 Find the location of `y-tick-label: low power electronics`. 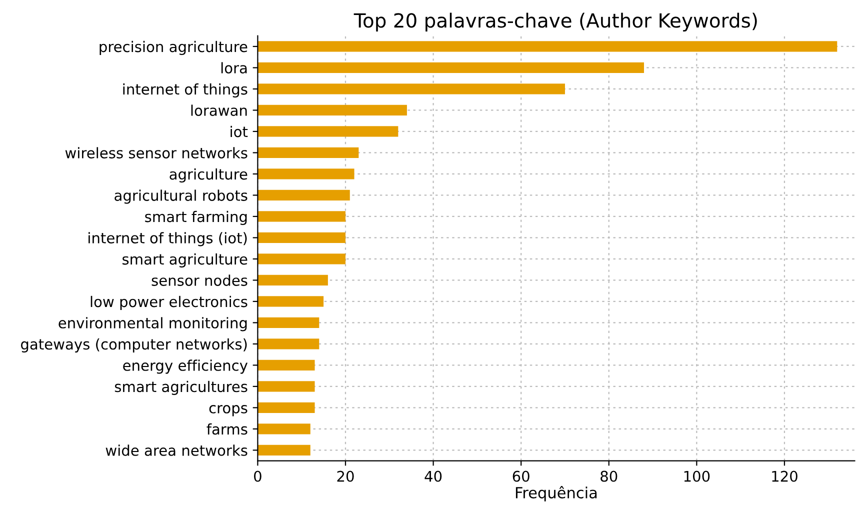

y-tick-label: low power electronics is located at coordinates (169, 303).